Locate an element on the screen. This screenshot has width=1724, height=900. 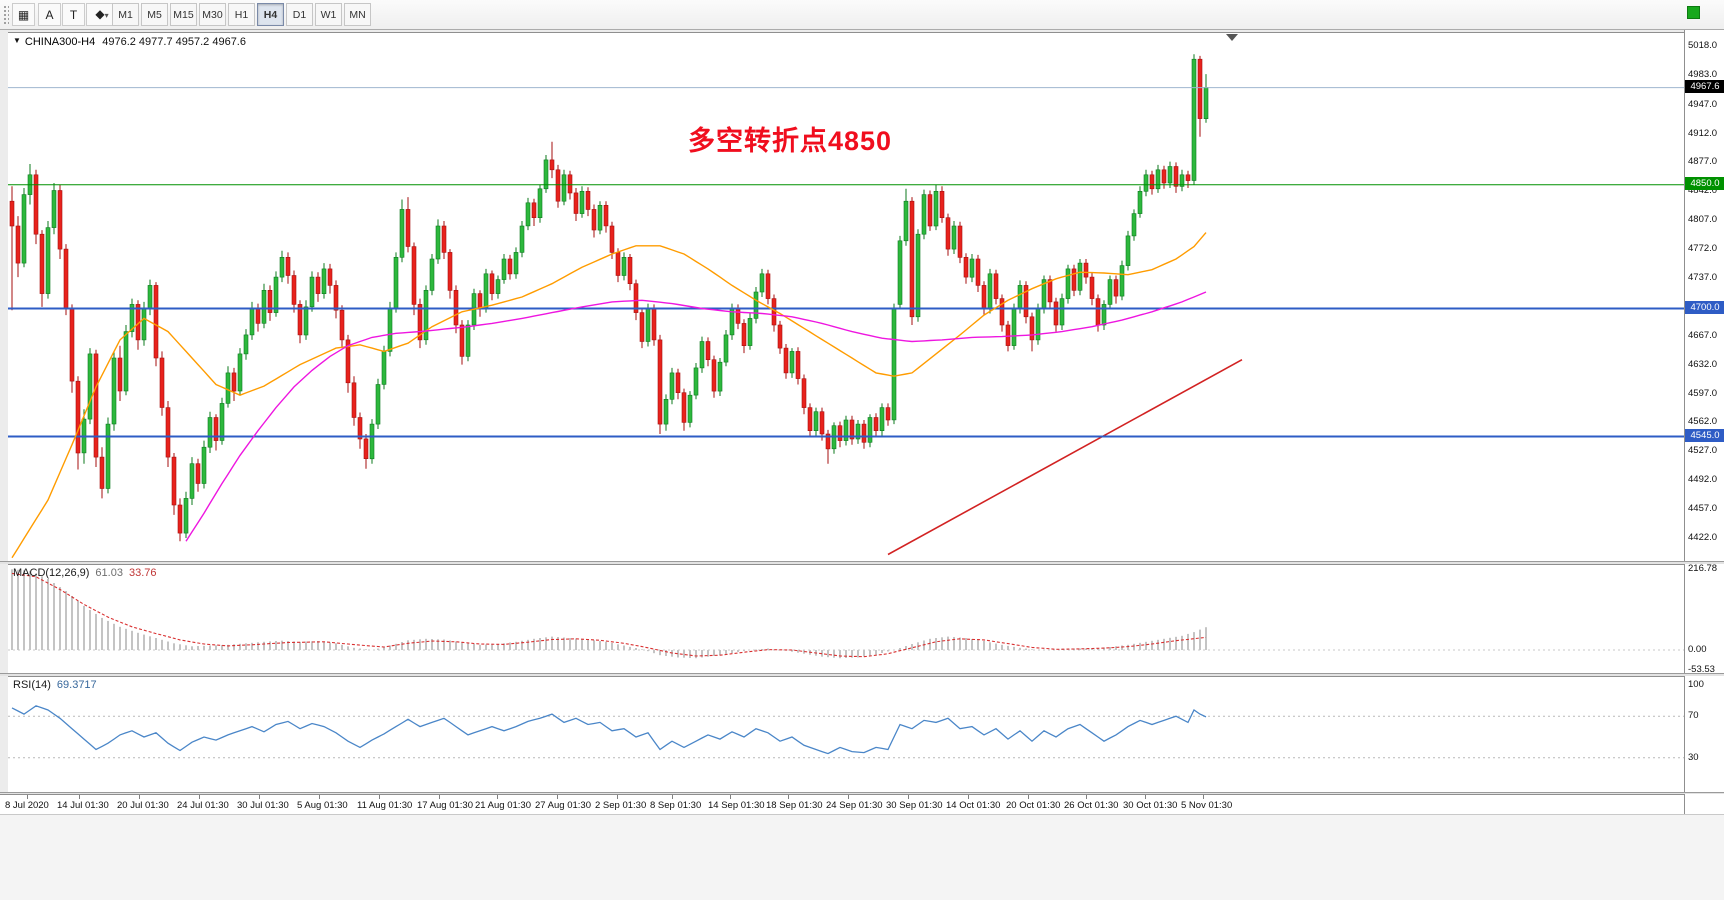
price-badge-4967.6: 4967.6 is located at coordinates (1704, 87).